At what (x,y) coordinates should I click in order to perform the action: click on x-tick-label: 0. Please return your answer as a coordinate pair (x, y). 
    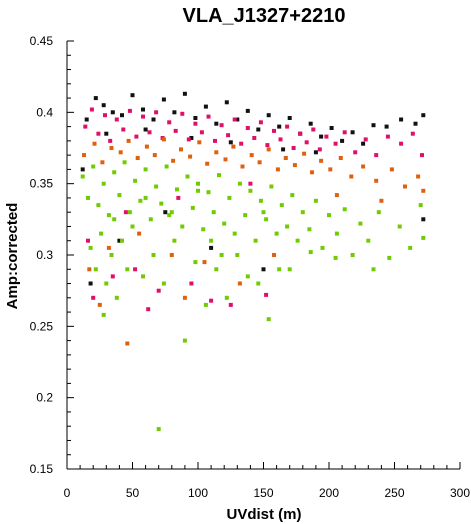
    Looking at the image, I should click on (67, 493).